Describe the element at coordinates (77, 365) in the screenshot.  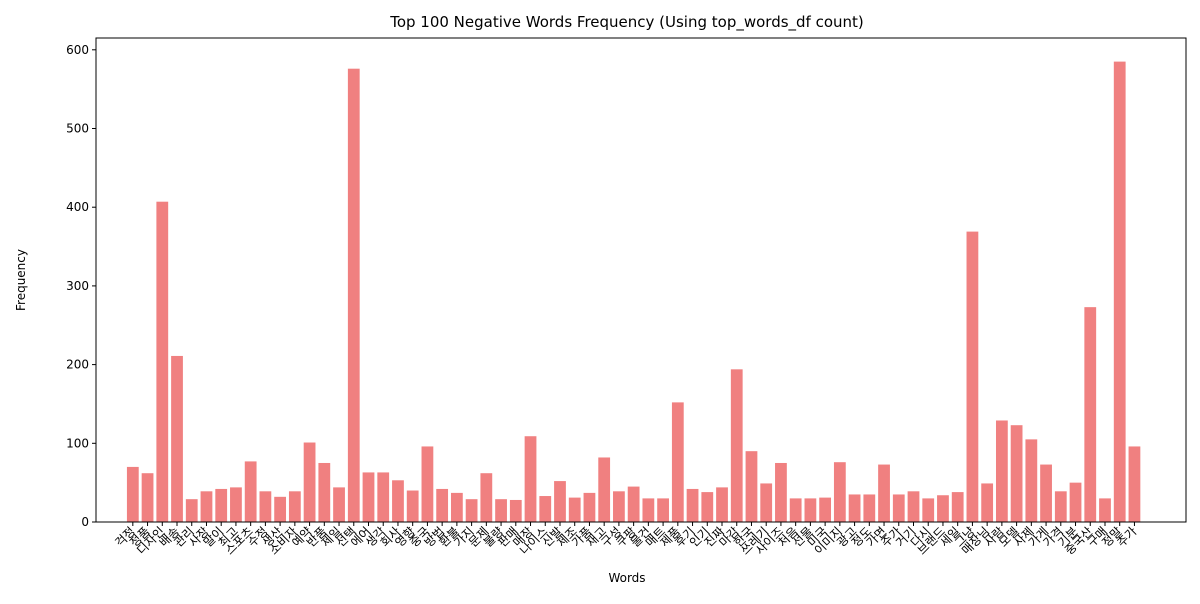
I see `y-tick-label: 200` at that location.